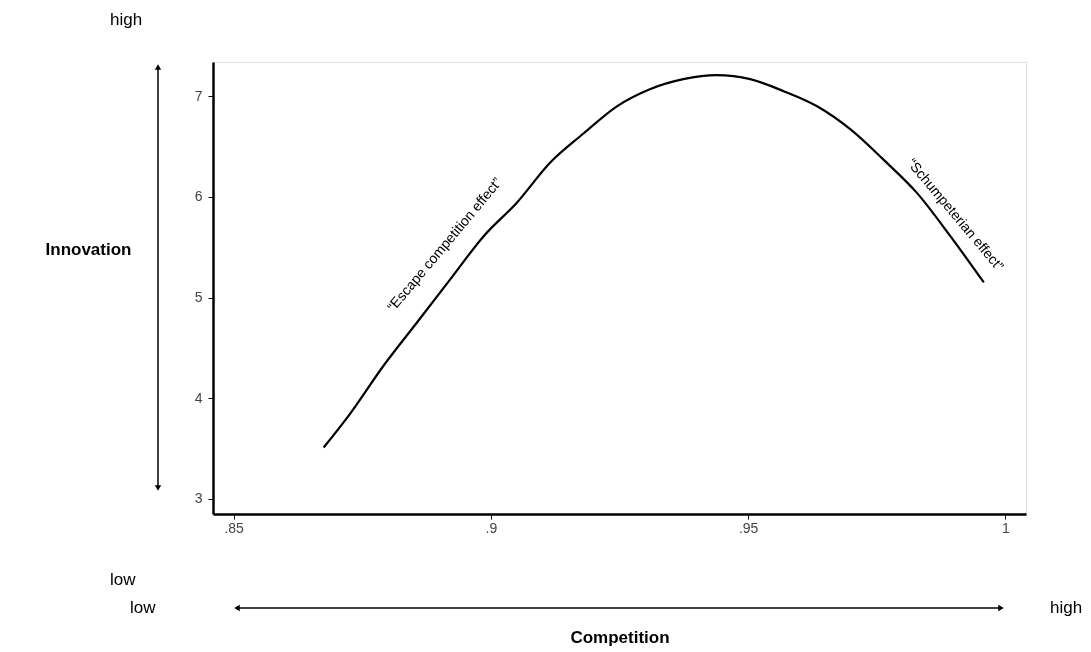 The height and width of the screenshot is (652, 1091). I want to click on x-tick-label: .85, so click(234, 527).